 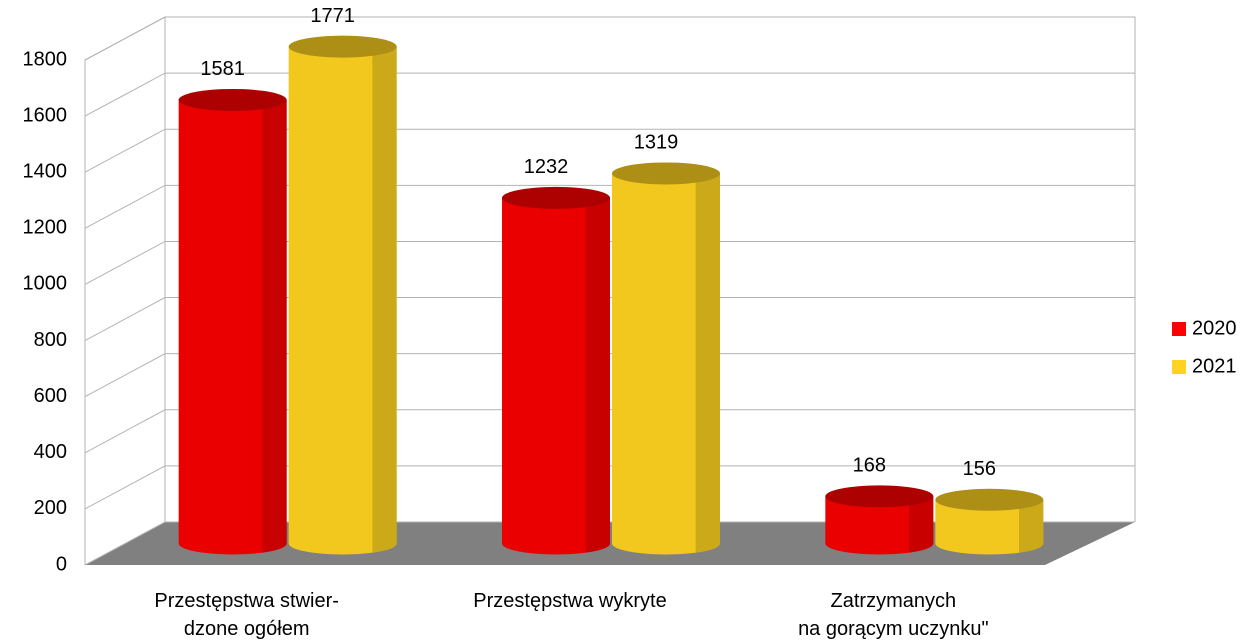 What do you see at coordinates (50, 508) in the screenshot?
I see `y-tick-label: 200` at bounding box center [50, 508].